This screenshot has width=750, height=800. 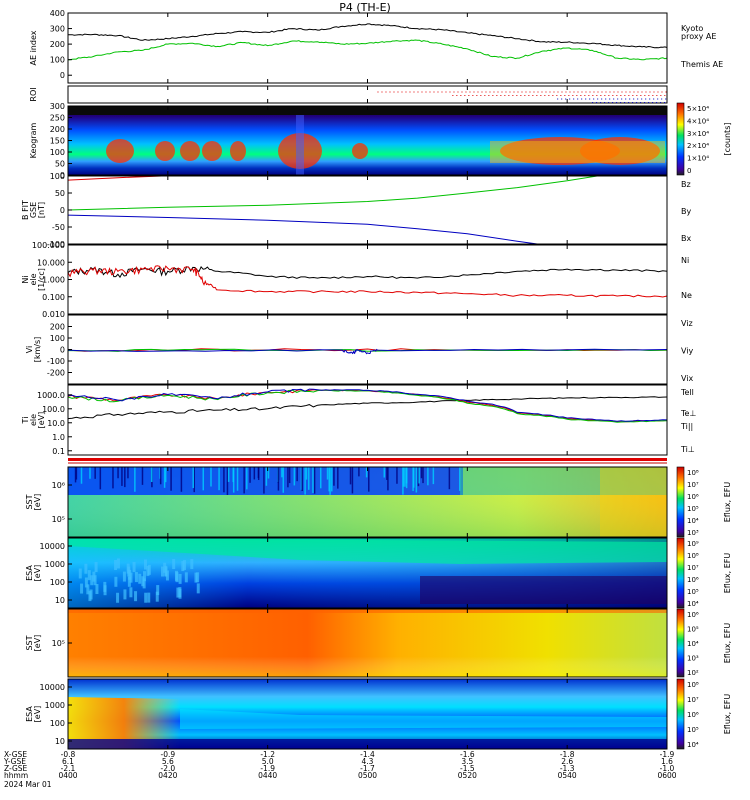 What do you see at coordinates (693, 533) in the screenshot?
I see `colorbar-tick-label: 10³` at bounding box center [693, 533].